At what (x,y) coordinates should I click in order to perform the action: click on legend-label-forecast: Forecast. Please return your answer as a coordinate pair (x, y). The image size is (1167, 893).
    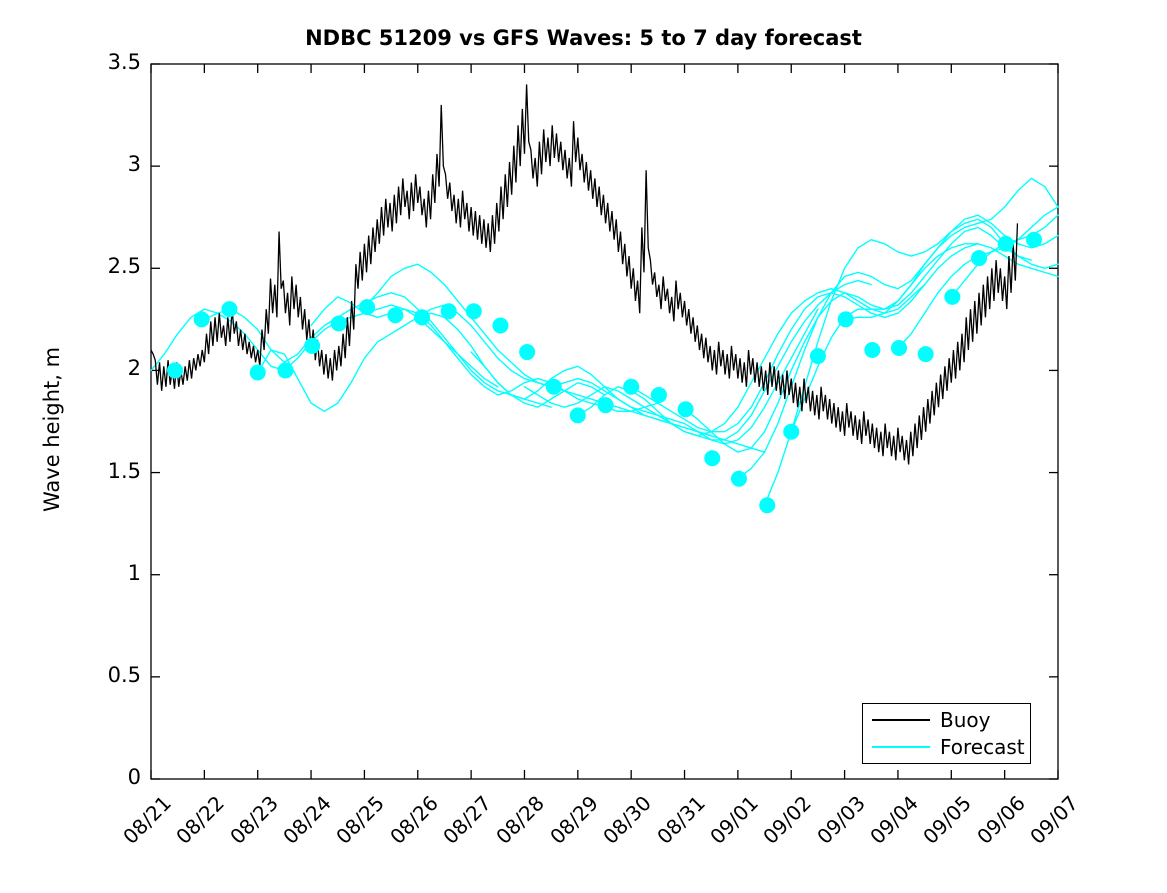
    Looking at the image, I should click on (982, 747).